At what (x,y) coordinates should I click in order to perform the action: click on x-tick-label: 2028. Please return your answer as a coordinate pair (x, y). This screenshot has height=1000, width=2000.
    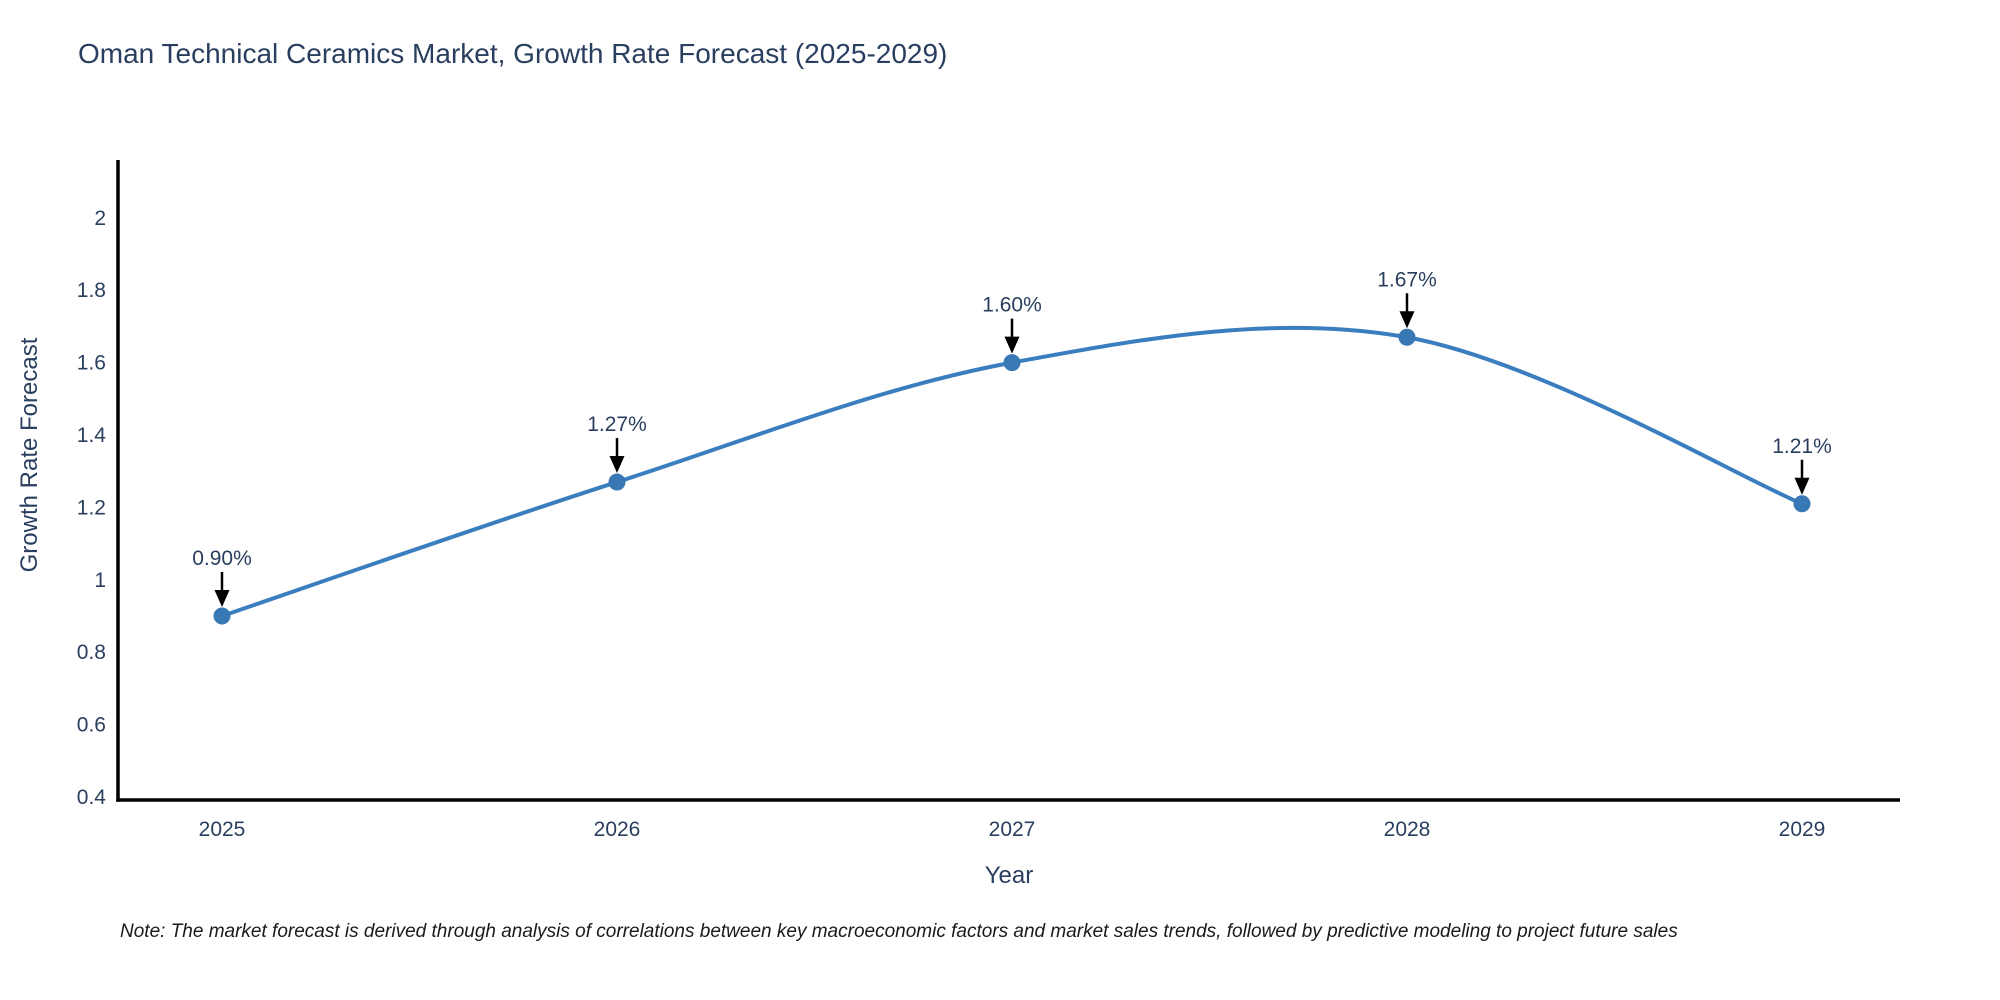
    Looking at the image, I should click on (1407, 829).